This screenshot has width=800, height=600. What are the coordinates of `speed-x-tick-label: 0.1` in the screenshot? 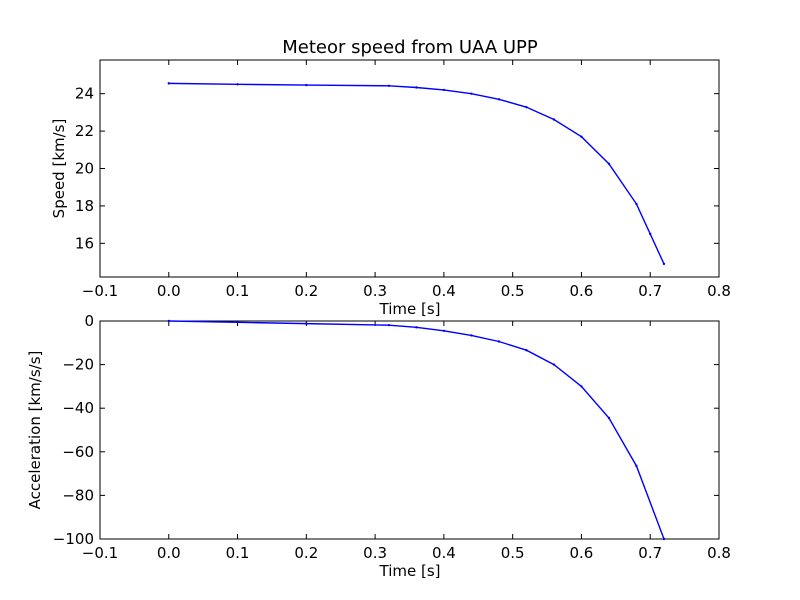 It's located at (238, 291).